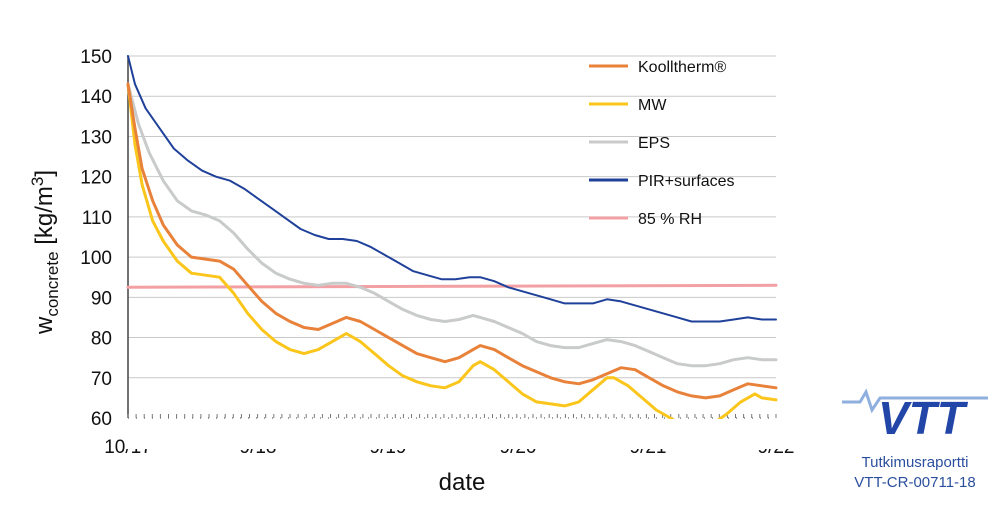 The height and width of the screenshot is (525, 1004). I want to click on y-axis-title: wconcrete [kg/m3], so click(45, 252).